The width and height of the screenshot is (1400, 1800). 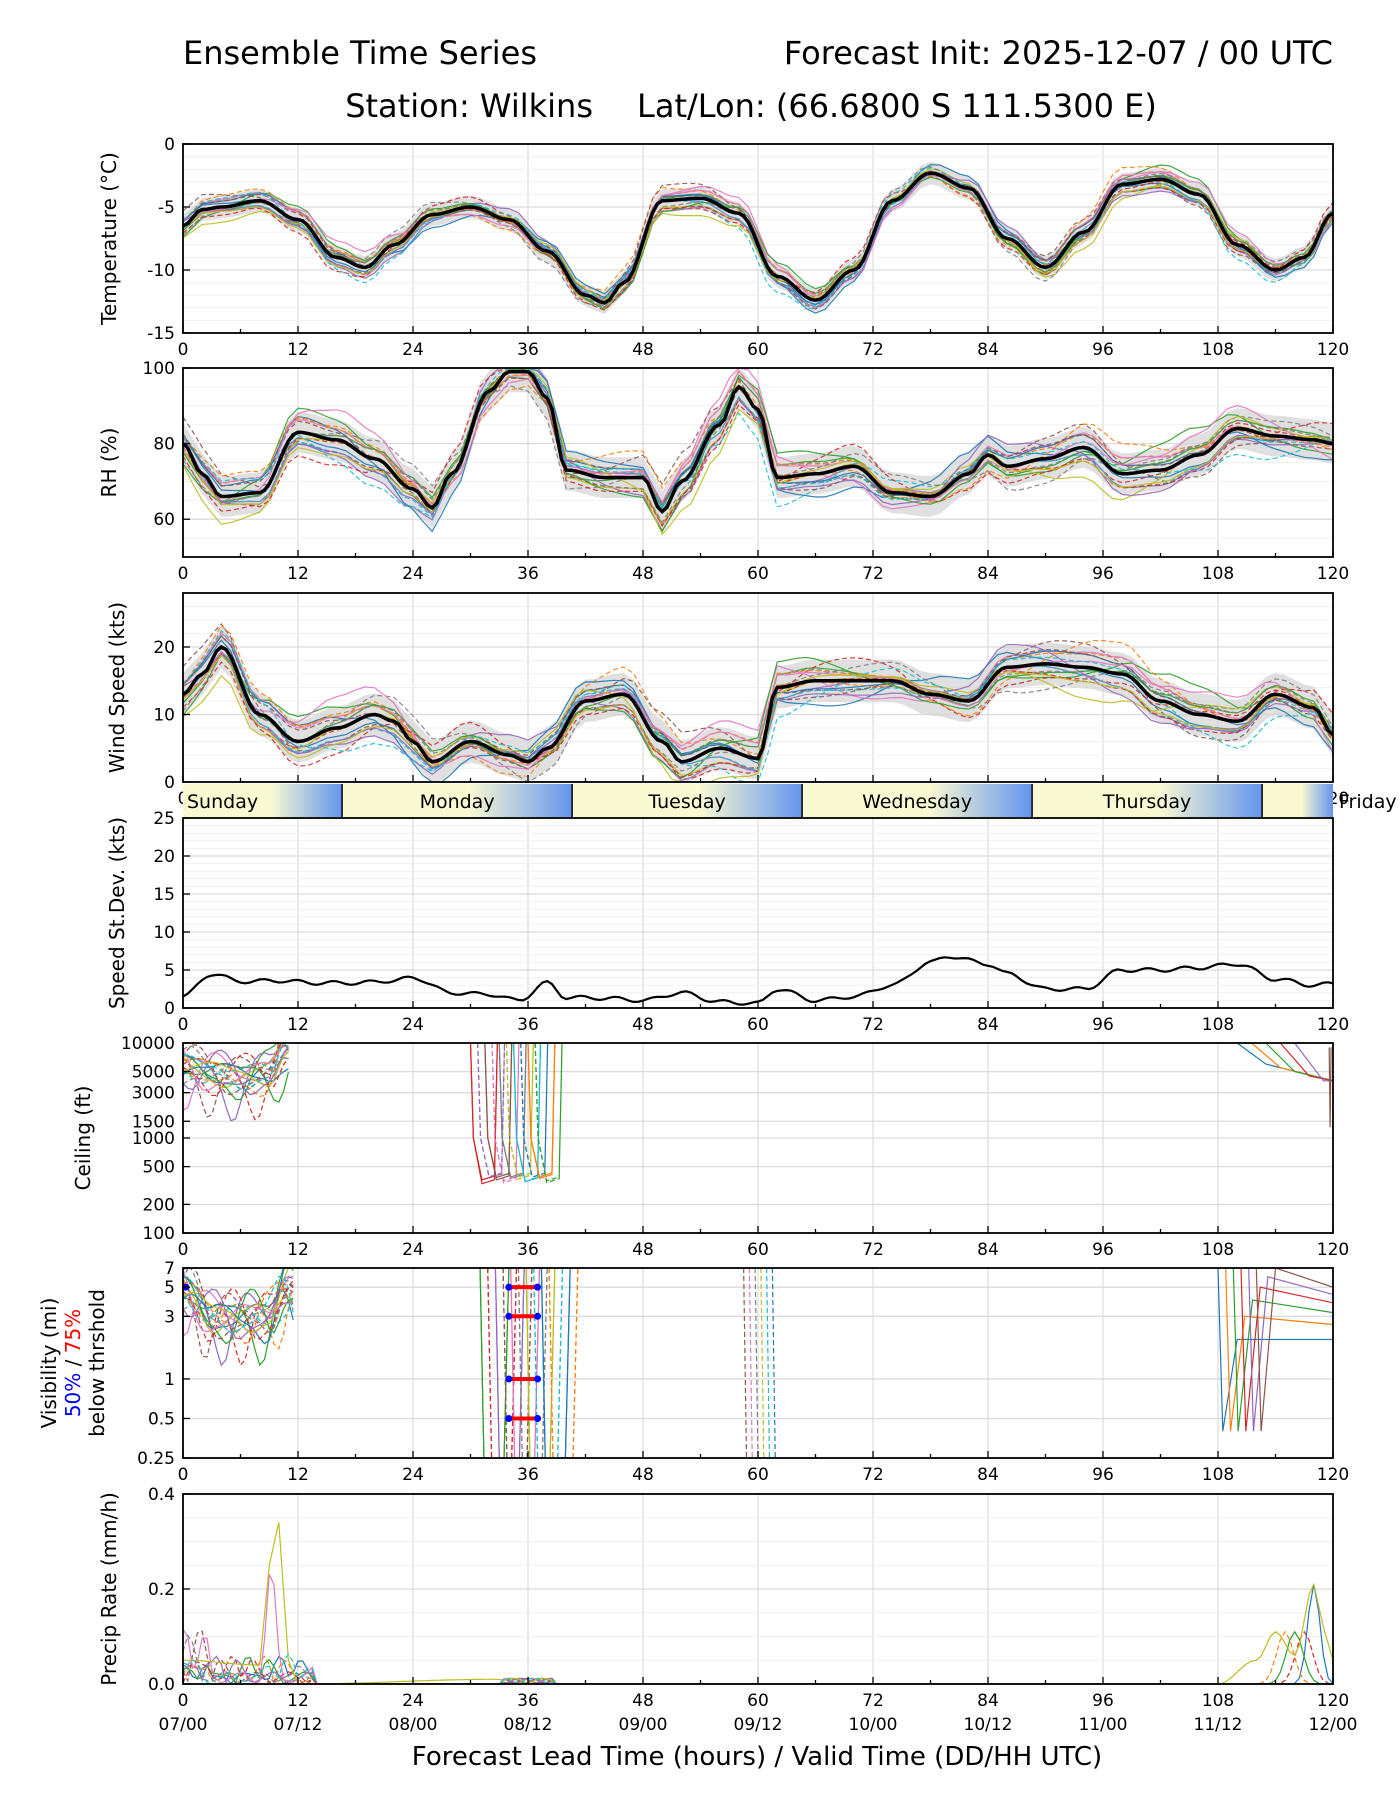 I want to click on y-axis-label: RH (%), so click(x=109, y=463).